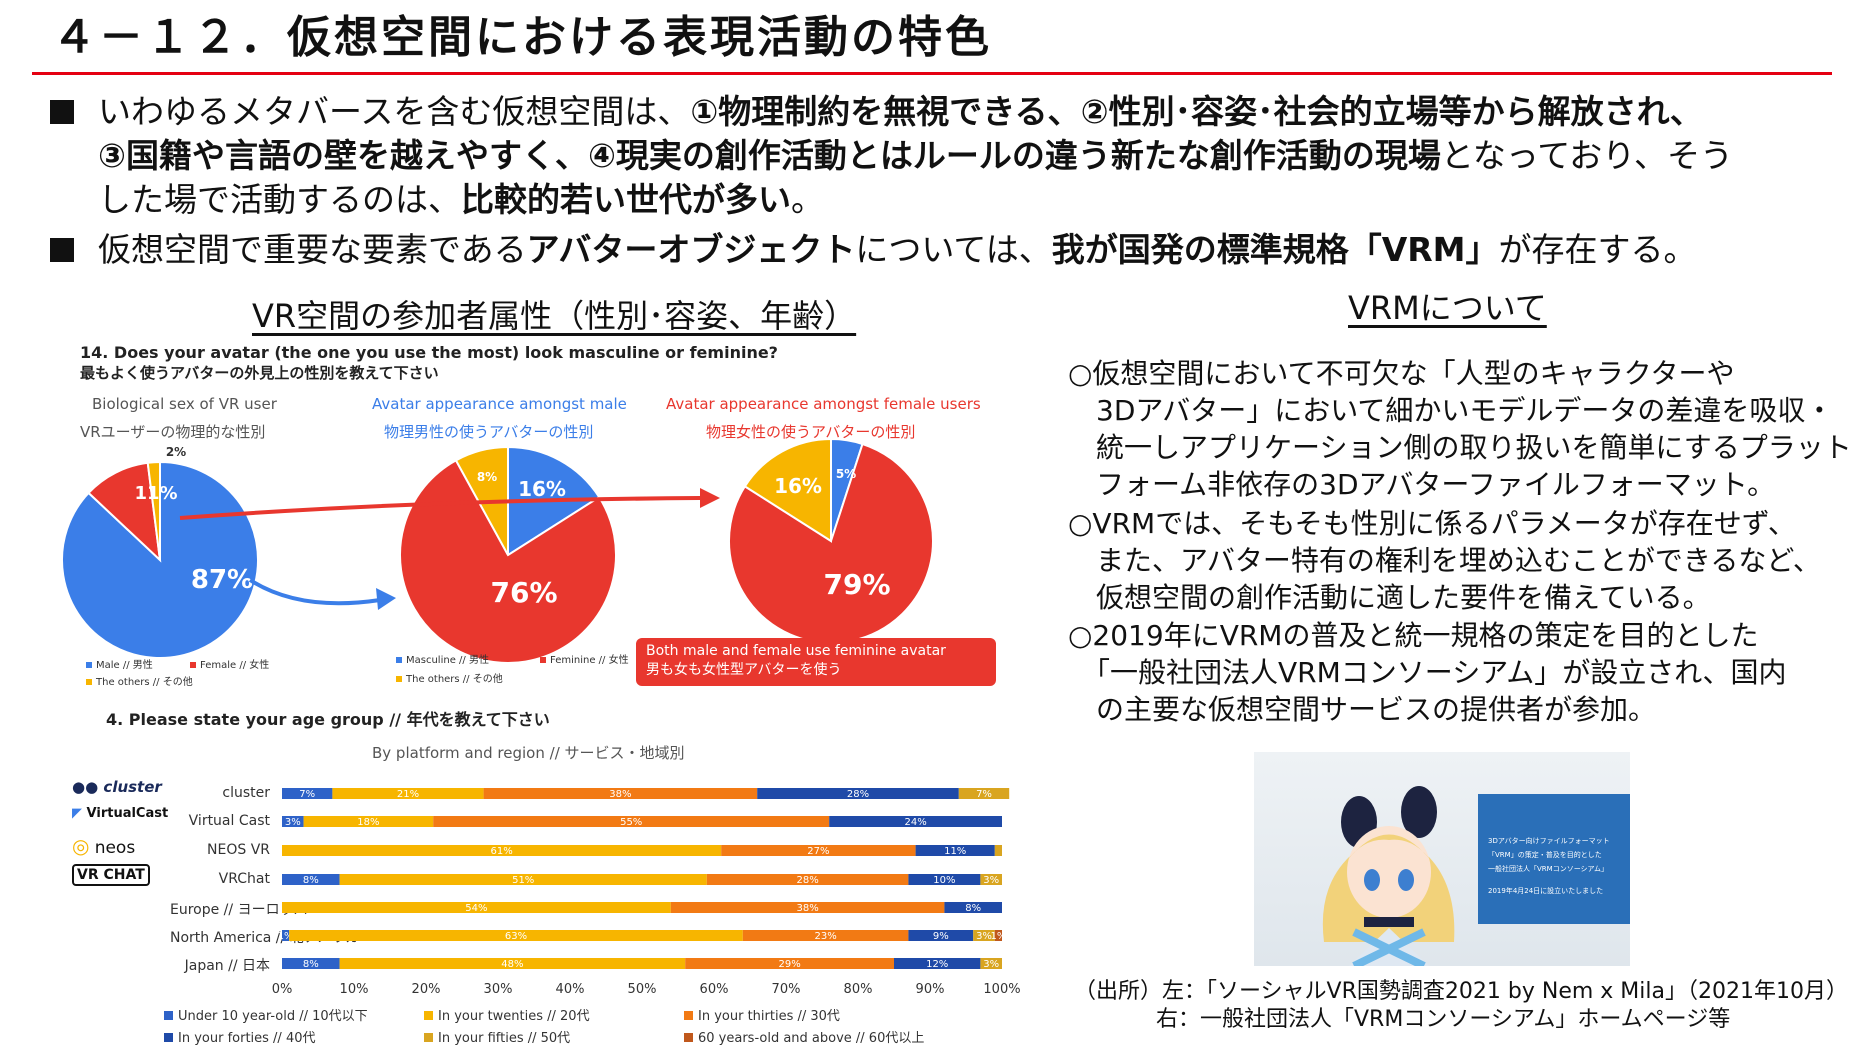  Describe the element at coordinates (796, 651) in the screenshot. I see `callout-en: Both male and female use feminine avatar` at that location.